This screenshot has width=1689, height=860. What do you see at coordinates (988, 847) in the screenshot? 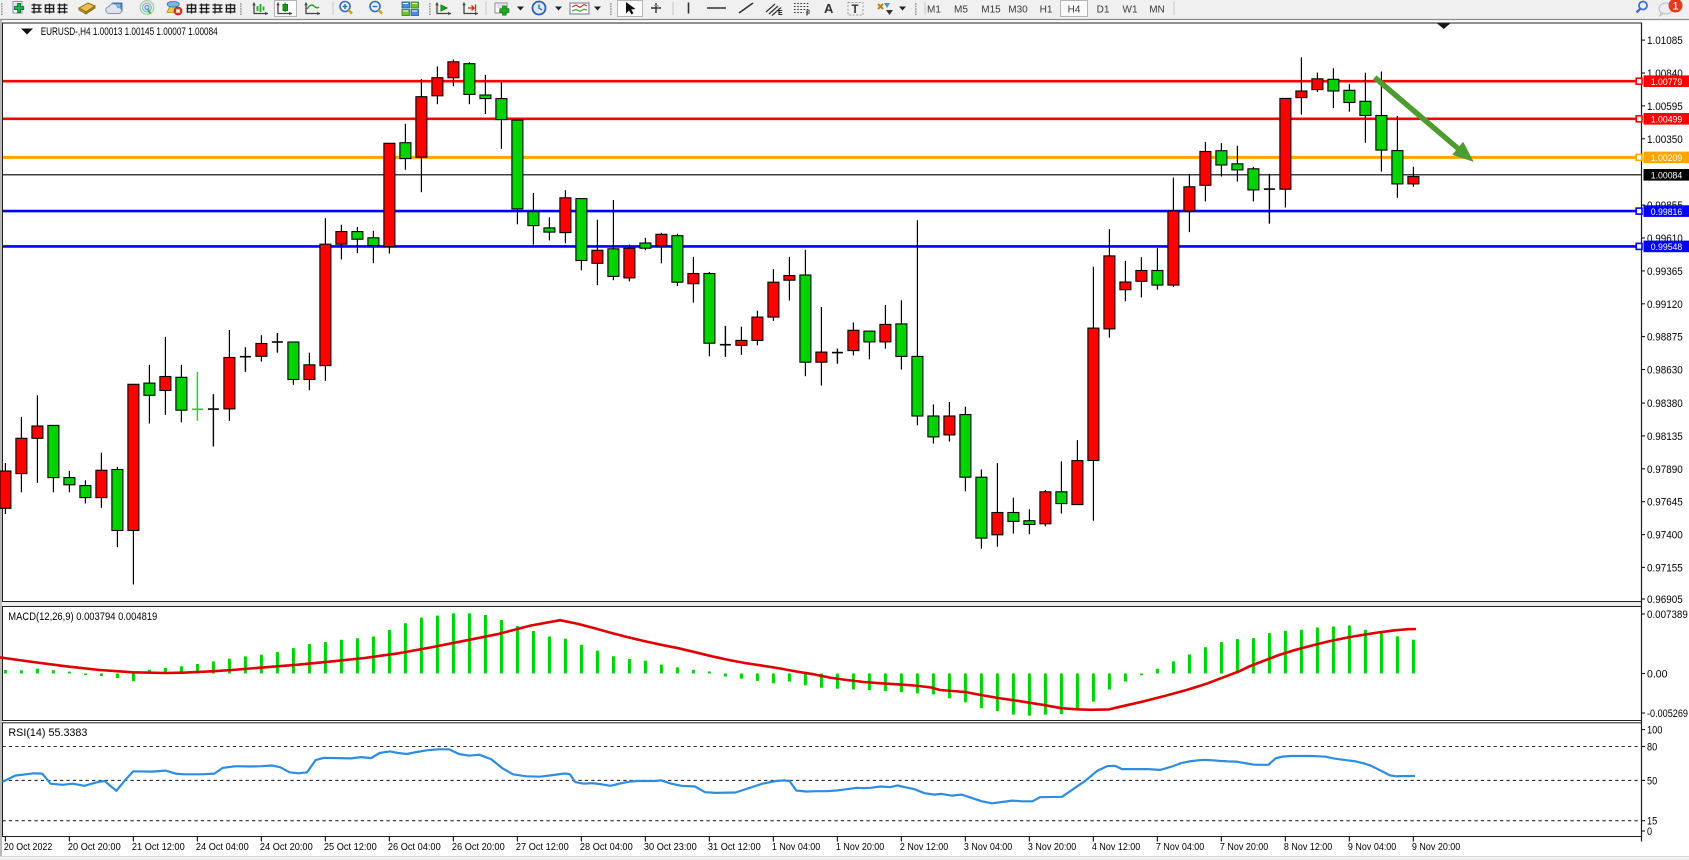
I see `svg-text: 3 Nov 04:00` at bounding box center [988, 847].